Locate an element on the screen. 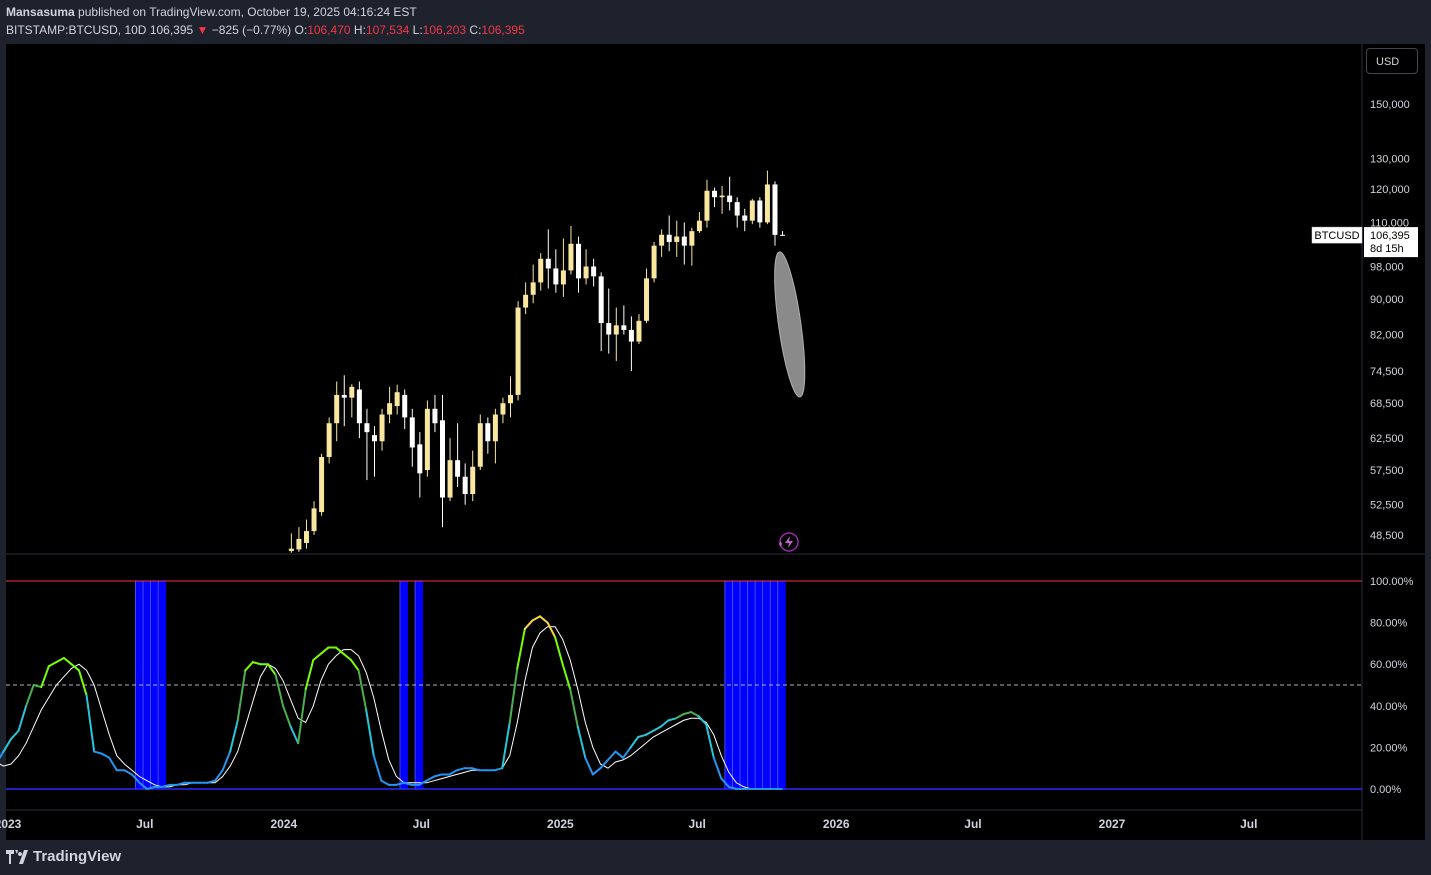  price-tick-label: 48,500 is located at coordinates (1387, 536).